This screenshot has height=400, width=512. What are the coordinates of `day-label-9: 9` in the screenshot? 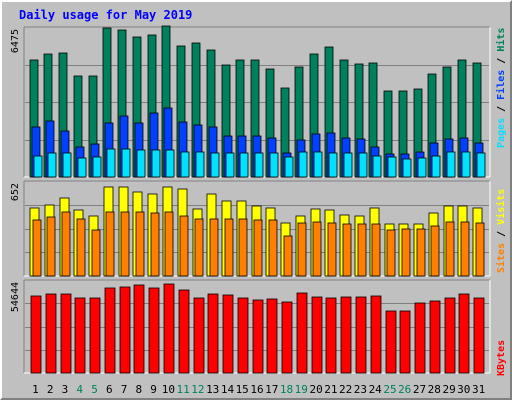 It's located at (153, 389).